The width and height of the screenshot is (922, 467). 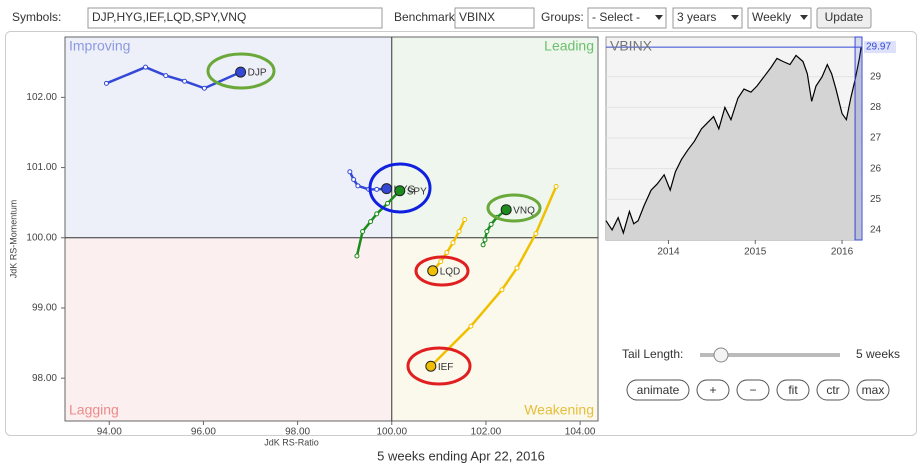 I want to click on y-tick-label: 26, so click(x=876, y=168).